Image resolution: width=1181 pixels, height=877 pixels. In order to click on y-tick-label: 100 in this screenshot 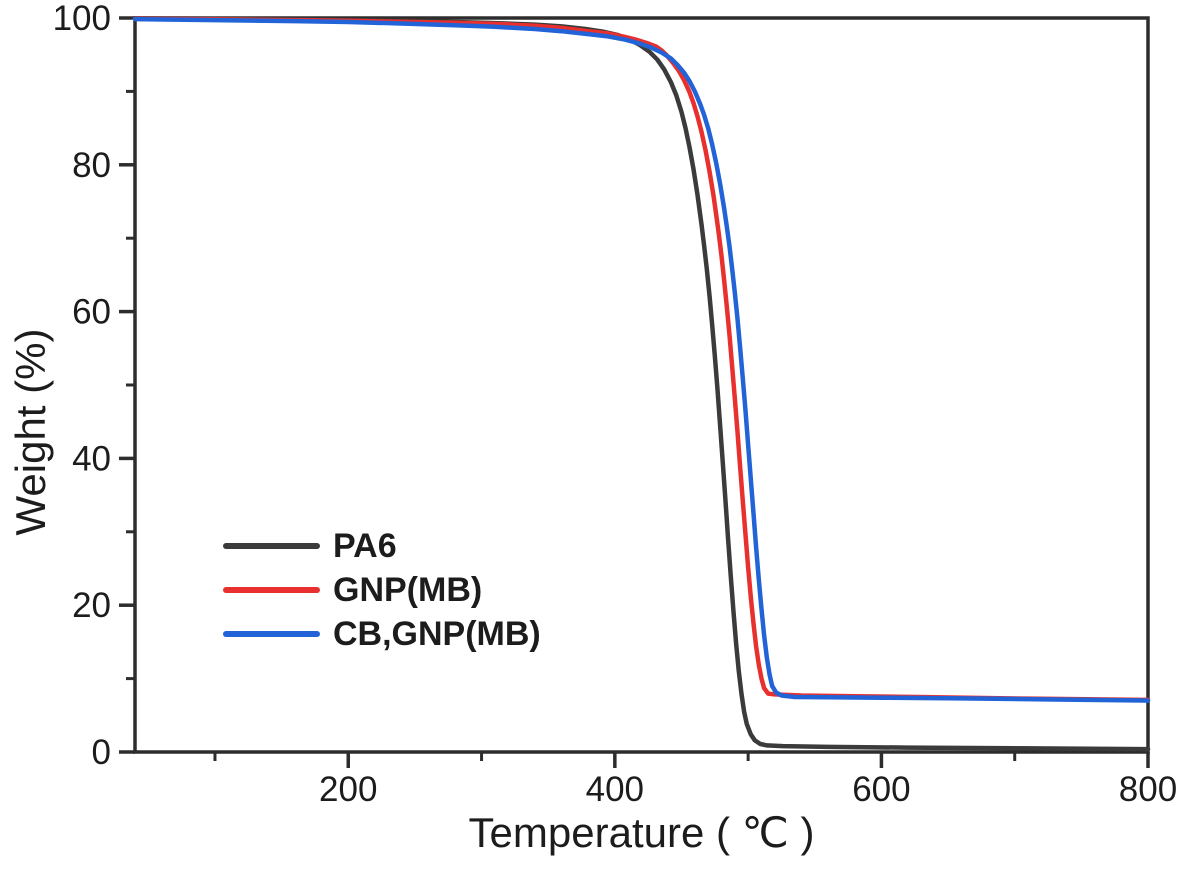, I will do `click(82, 19)`.